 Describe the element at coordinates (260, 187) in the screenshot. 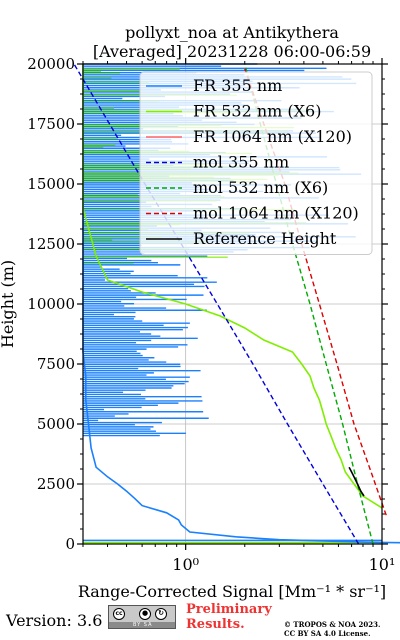

I see `legend-label: mol 532 nm (X6)` at that location.